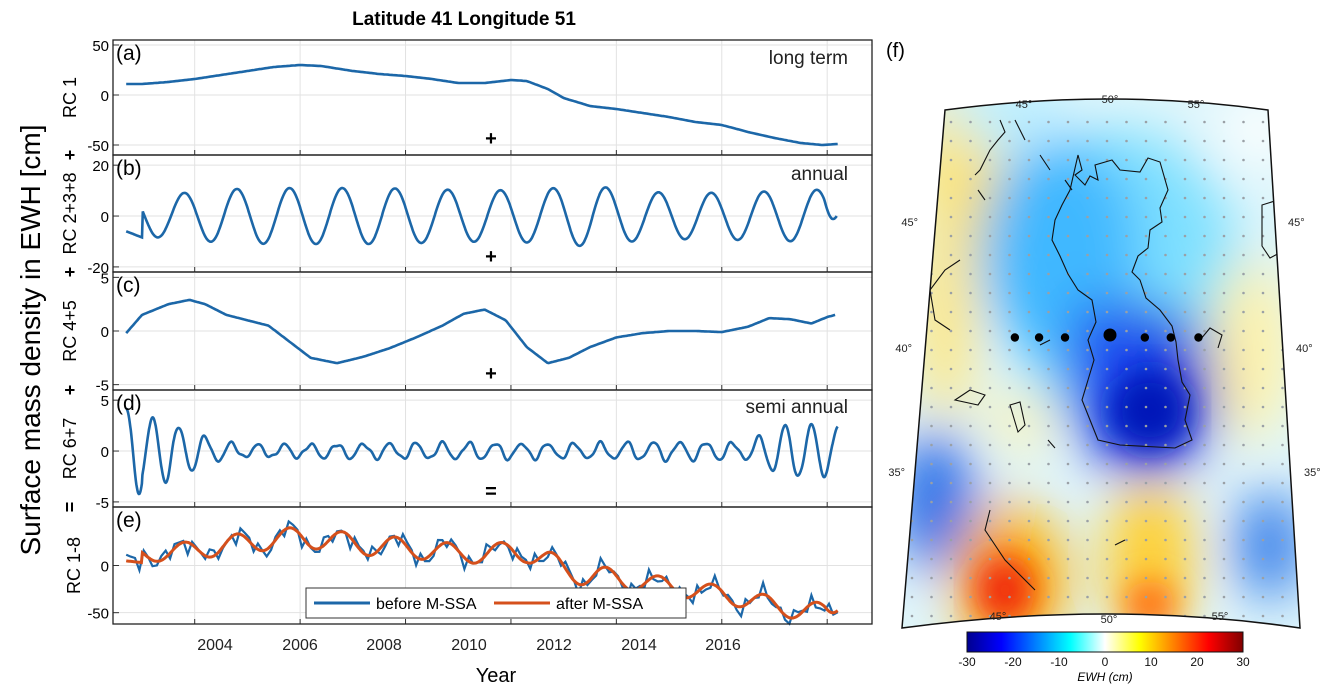  Describe the element at coordinates (102, 386) in the screenshot. I see `y-tick-label: -5` at that location.